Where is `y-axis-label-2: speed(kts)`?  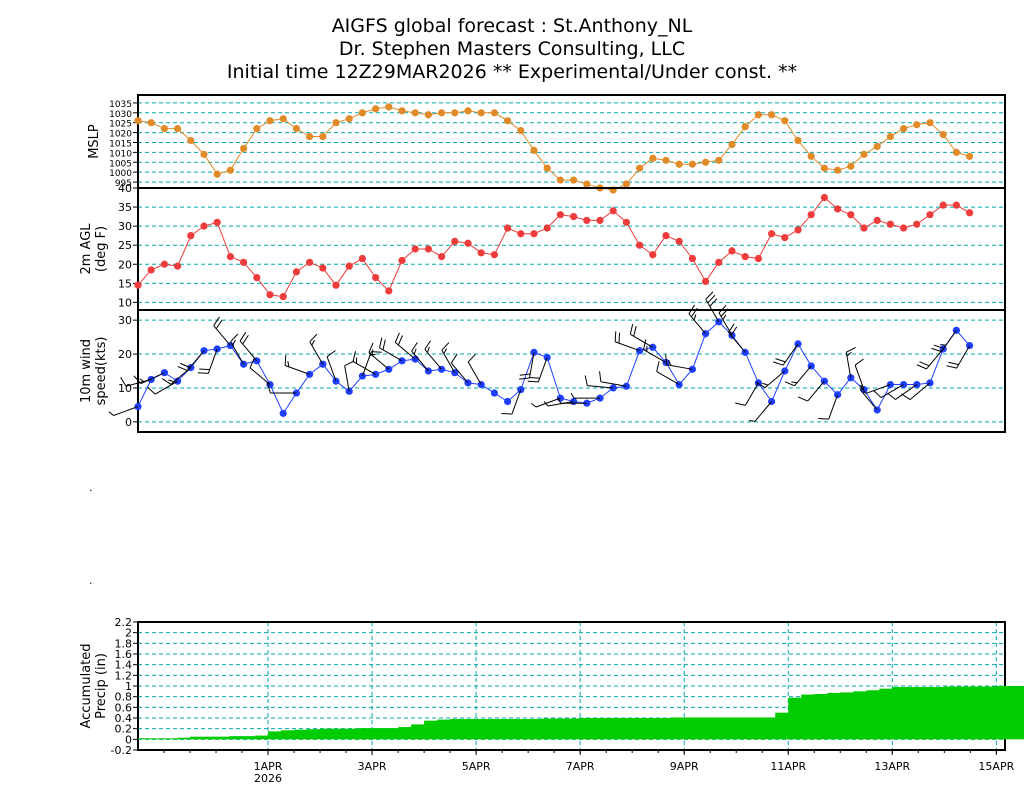 y-axis-label-2: speed(kts) is located at coordinates (101, 371).